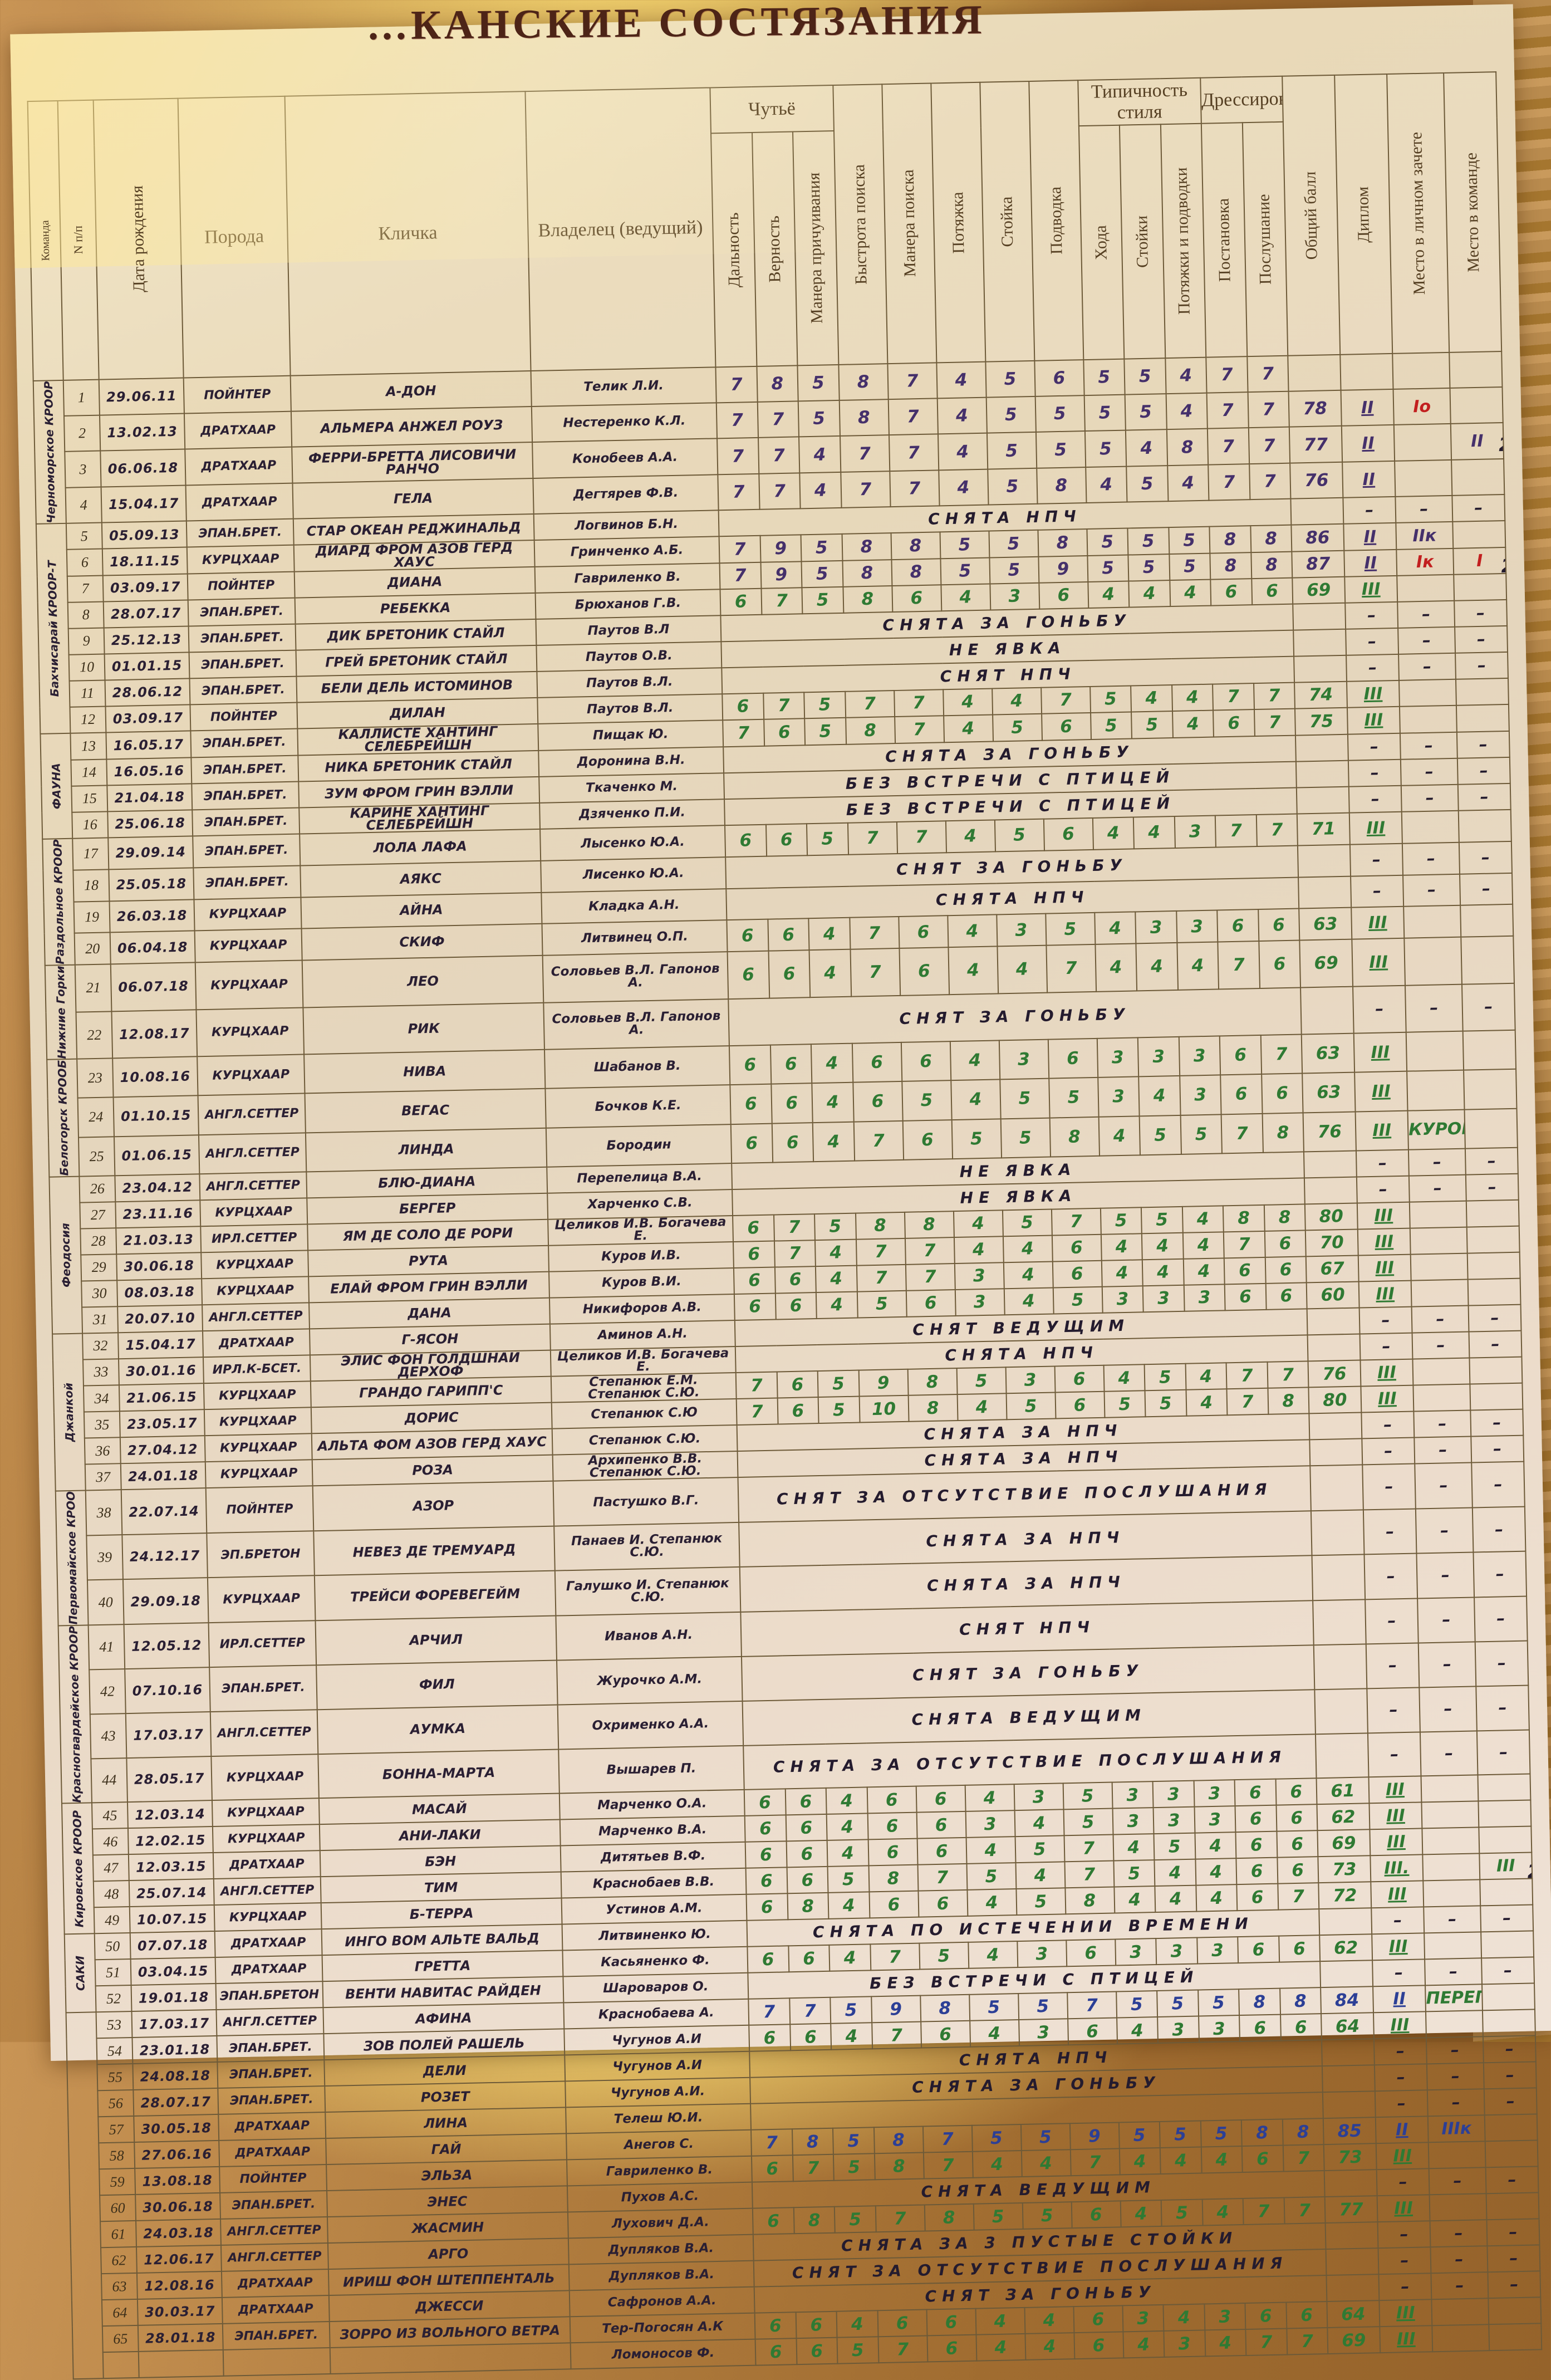 Image resolution: width=1551 pixels, height=2380 pixels. What do you see at coordinates (676, 24) in the screenshot?
I see `page-title: …КАНСКИЕ СОСТЯЗАНИЯ` at bounding box center [676, 24].